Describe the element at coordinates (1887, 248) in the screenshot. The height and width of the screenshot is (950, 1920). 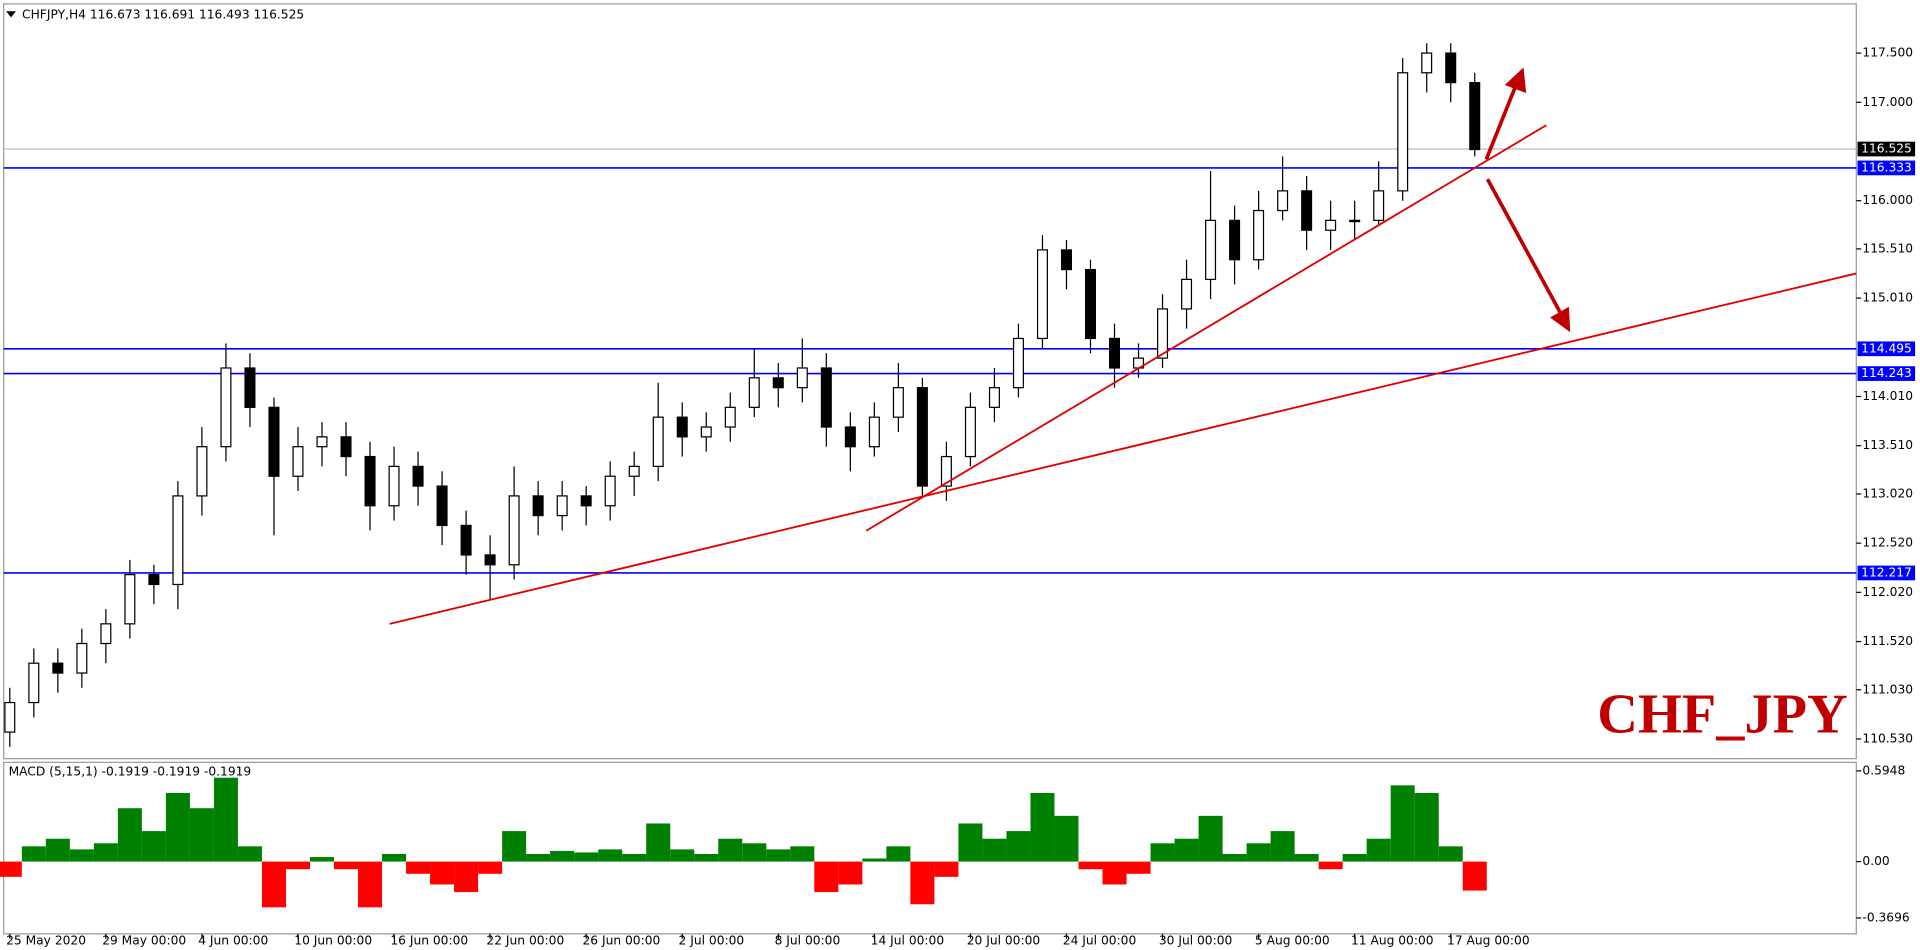
I see `y-tick-label: 115.510` at that location.